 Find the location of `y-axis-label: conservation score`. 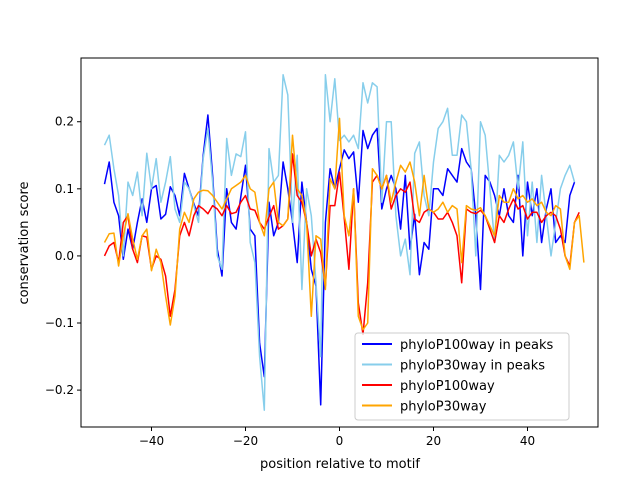

y-axis-label: conservation score is located at coordinates (24, 242).